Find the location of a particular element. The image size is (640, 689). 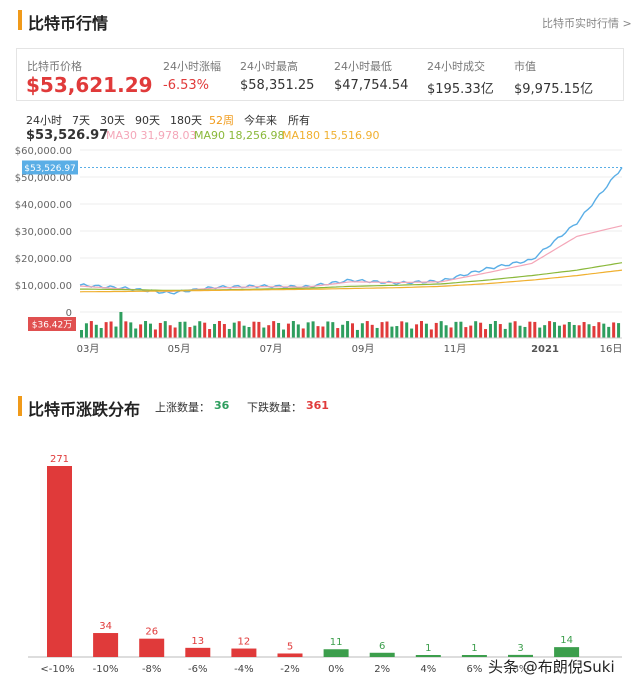

down-count-label: 下跌数量： is located at coordinates (274, 407).